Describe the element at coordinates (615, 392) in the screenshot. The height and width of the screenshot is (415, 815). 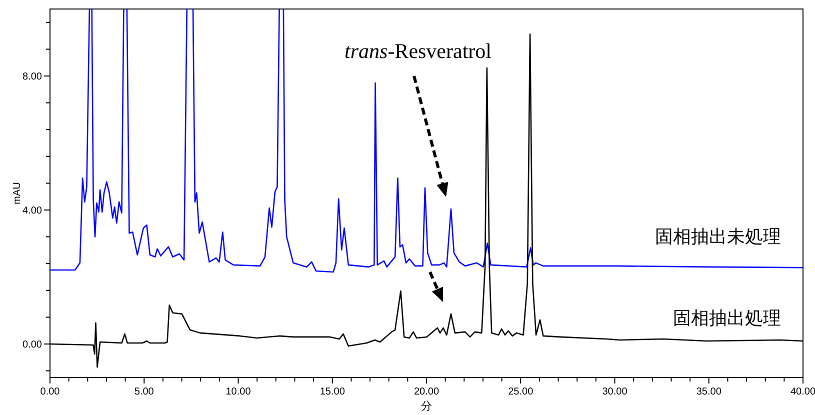
I see `x-tick-label: 30.00` at that location.